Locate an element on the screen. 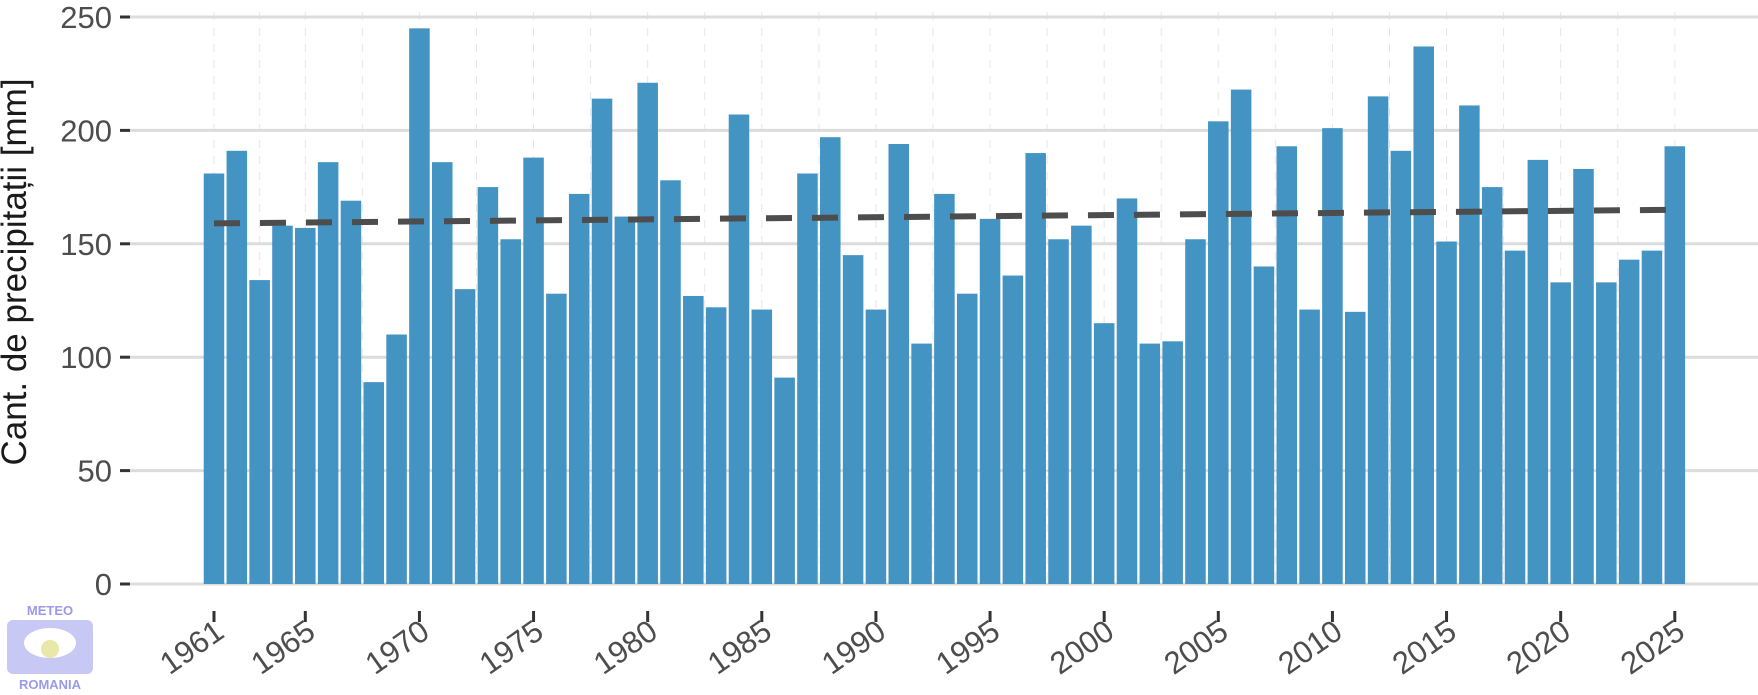 The height and width of the screenshot is (695, 1758). y-axis: 0 50 100 150 200 250 is located at coordinates (95, 301).